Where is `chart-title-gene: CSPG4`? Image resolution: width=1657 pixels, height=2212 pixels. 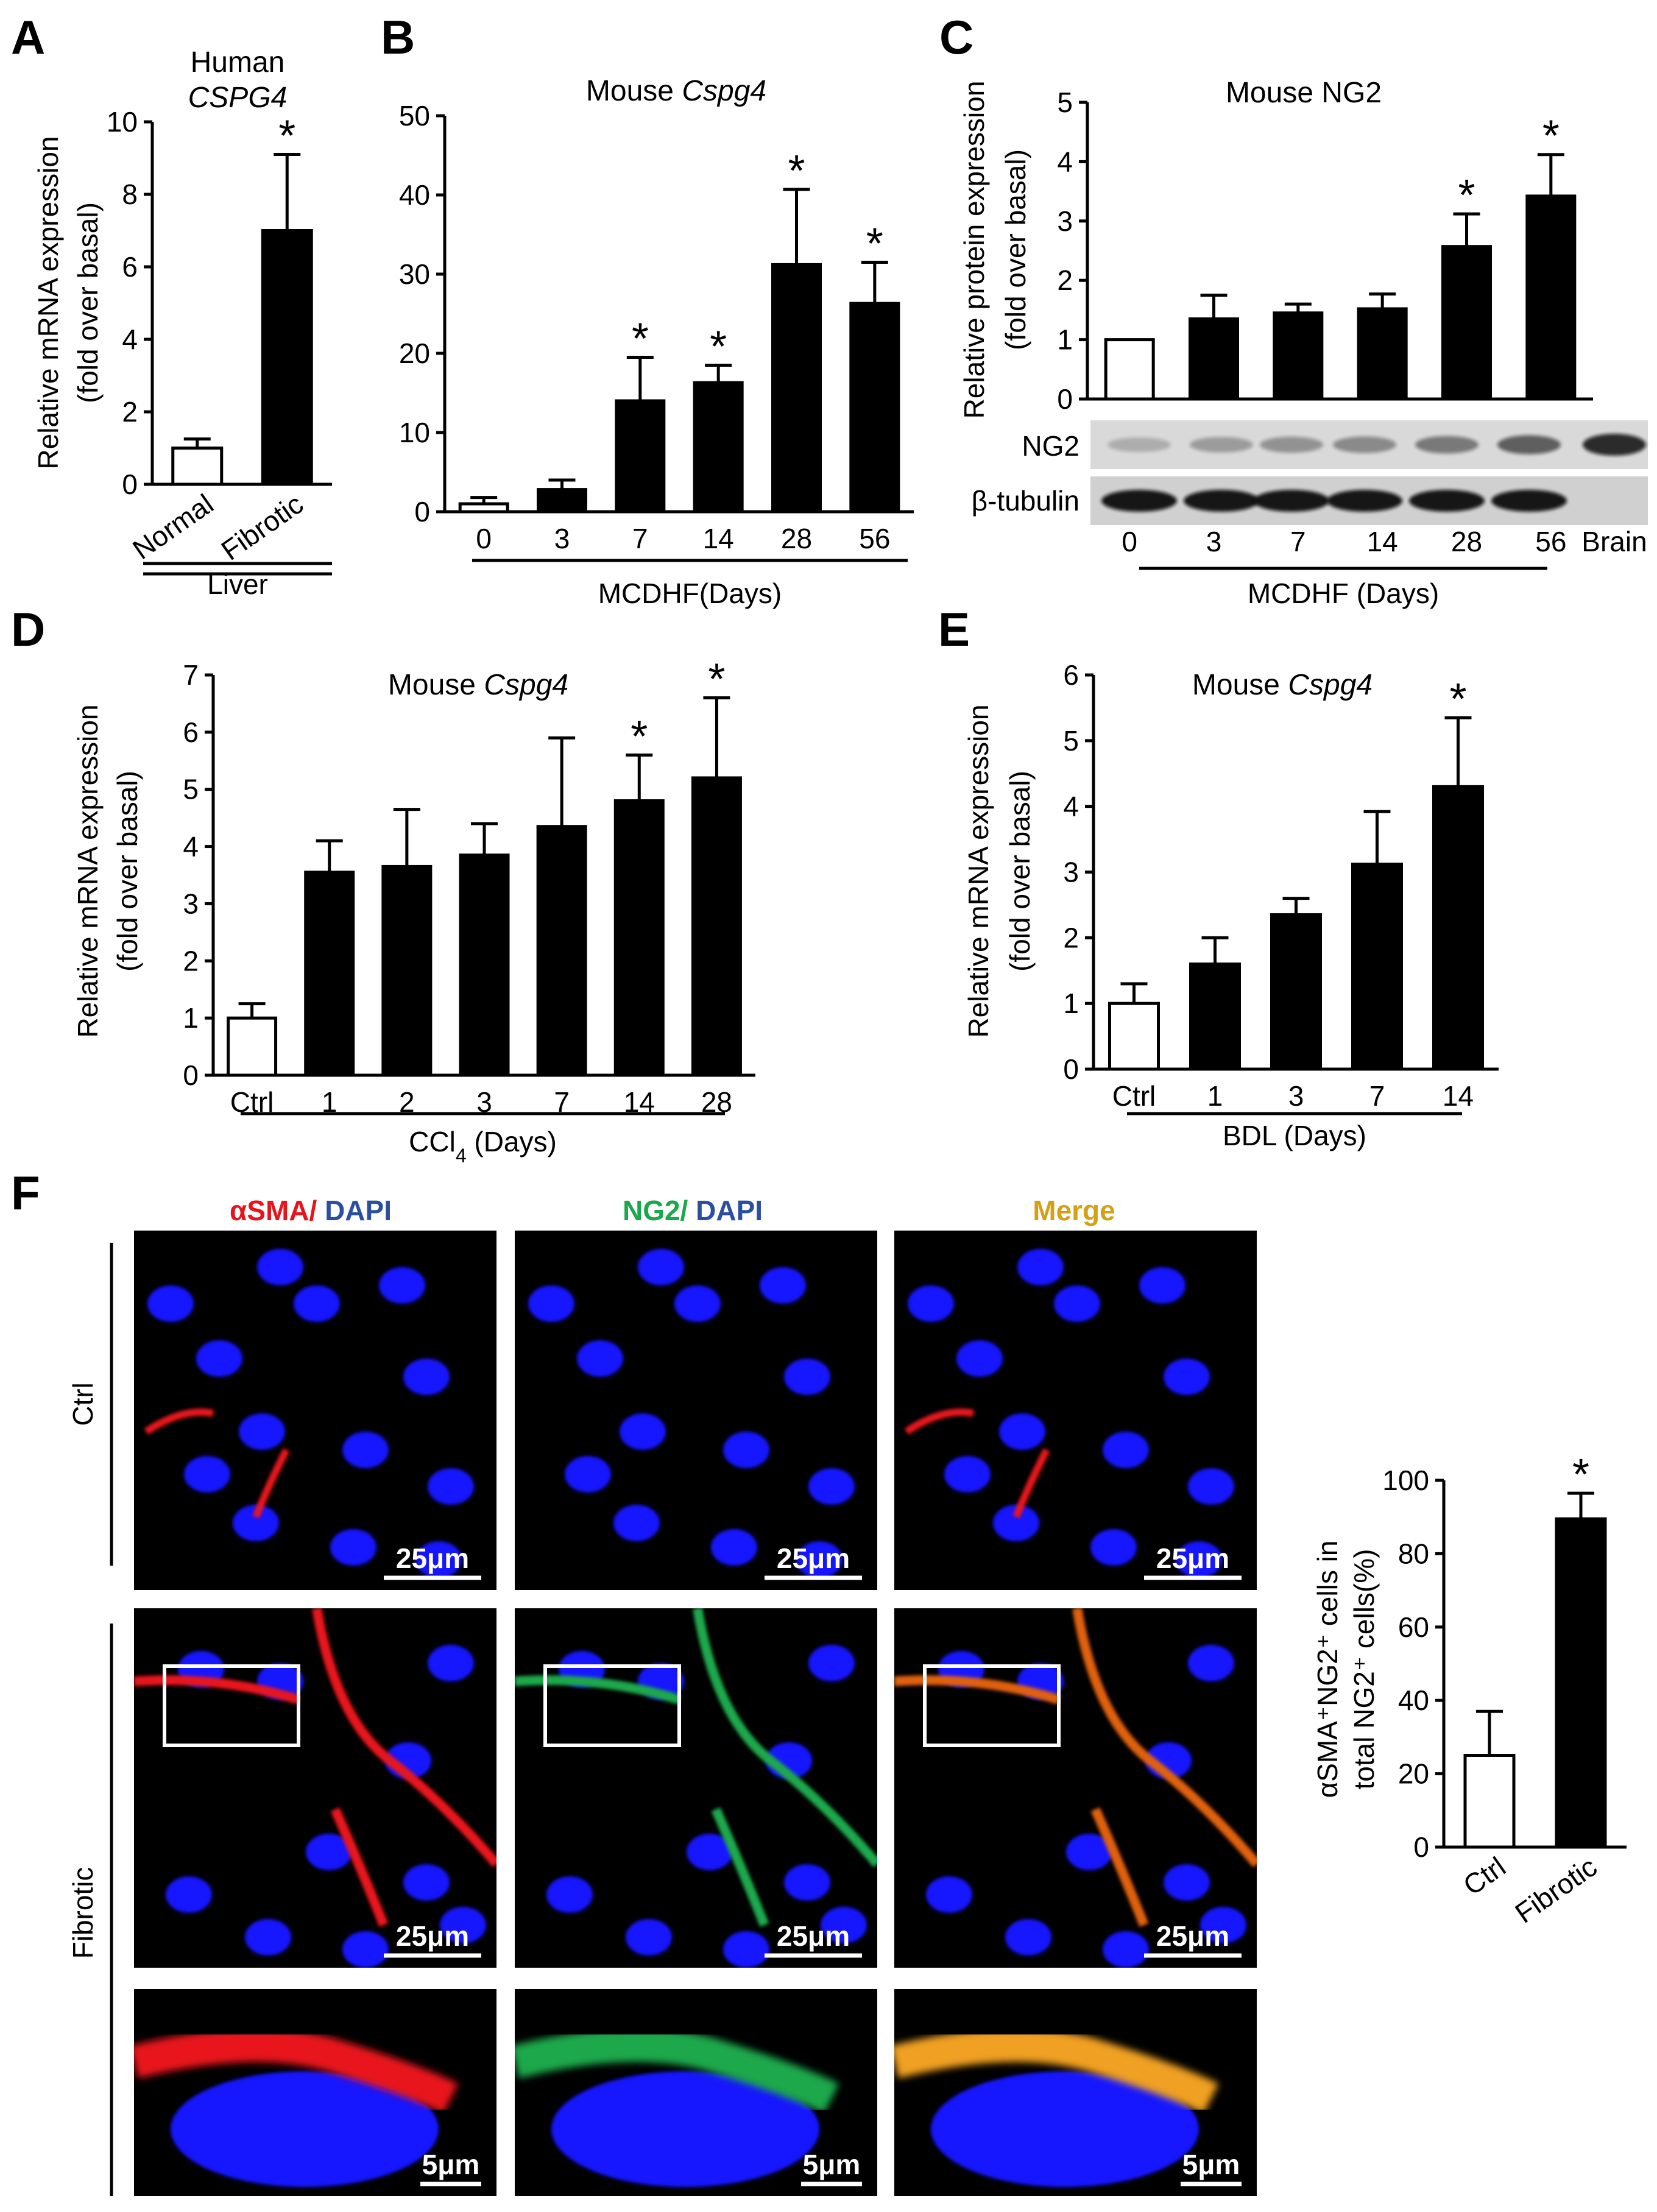 chart-title-gene: CSPG4 is located at coordinates (238, 98).